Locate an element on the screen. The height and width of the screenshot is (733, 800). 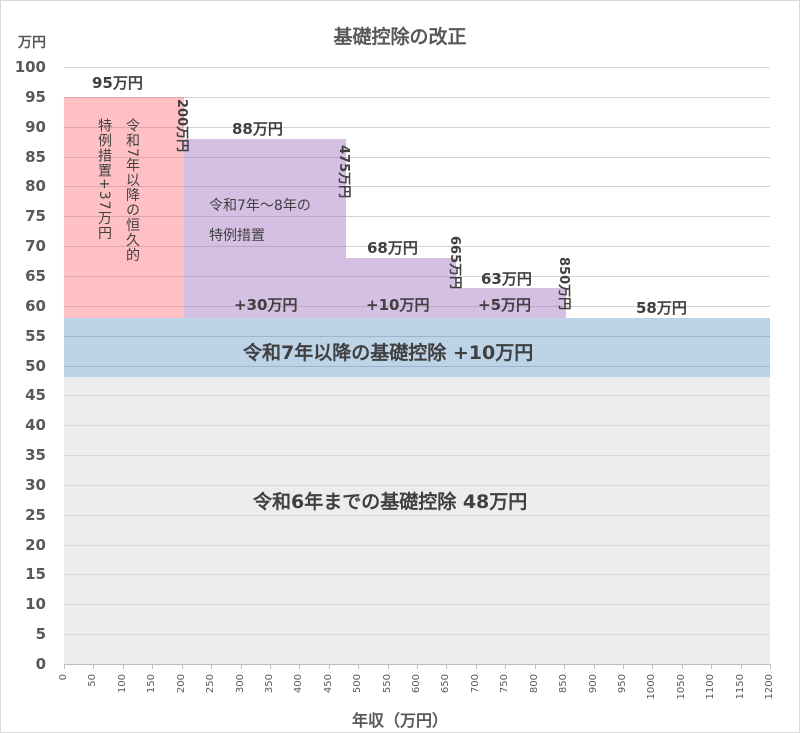
label-total-95: 95万円 is located at coordinates (117, 83).